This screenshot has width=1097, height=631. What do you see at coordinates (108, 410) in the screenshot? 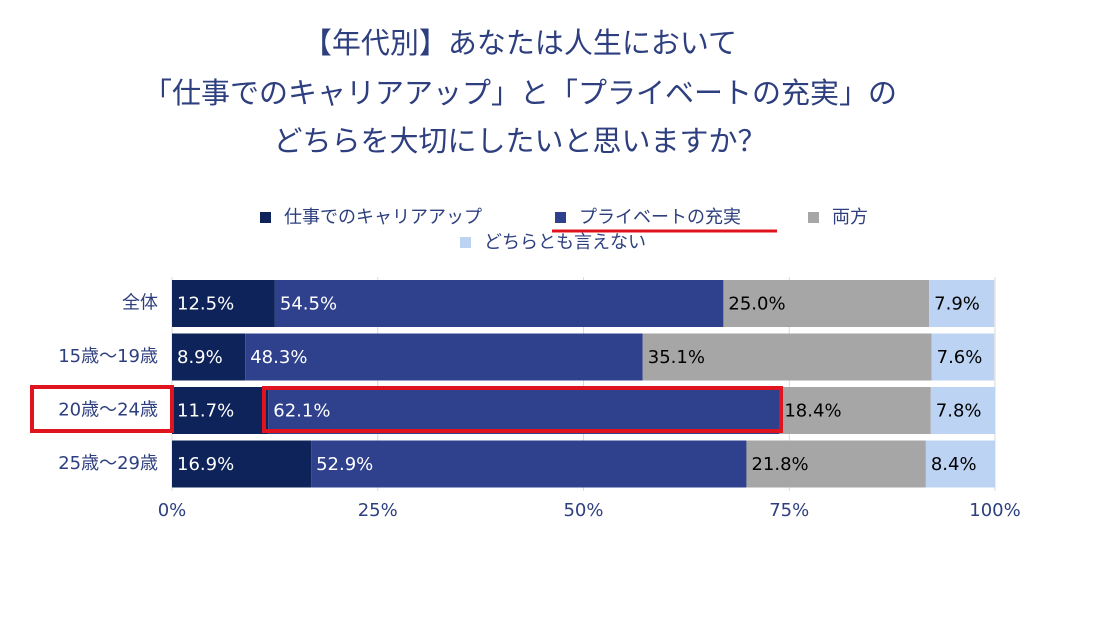
I see `y-tick-label: 20歳～24歳` at bounding box center [108, 410].